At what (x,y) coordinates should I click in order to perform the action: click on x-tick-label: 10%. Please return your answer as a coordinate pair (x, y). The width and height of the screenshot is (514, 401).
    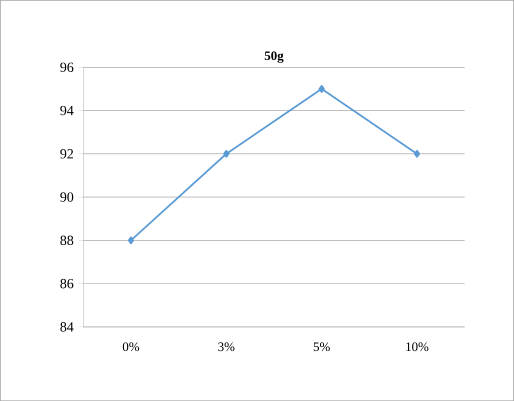
    Looking at the image, I should click on (417, 347).